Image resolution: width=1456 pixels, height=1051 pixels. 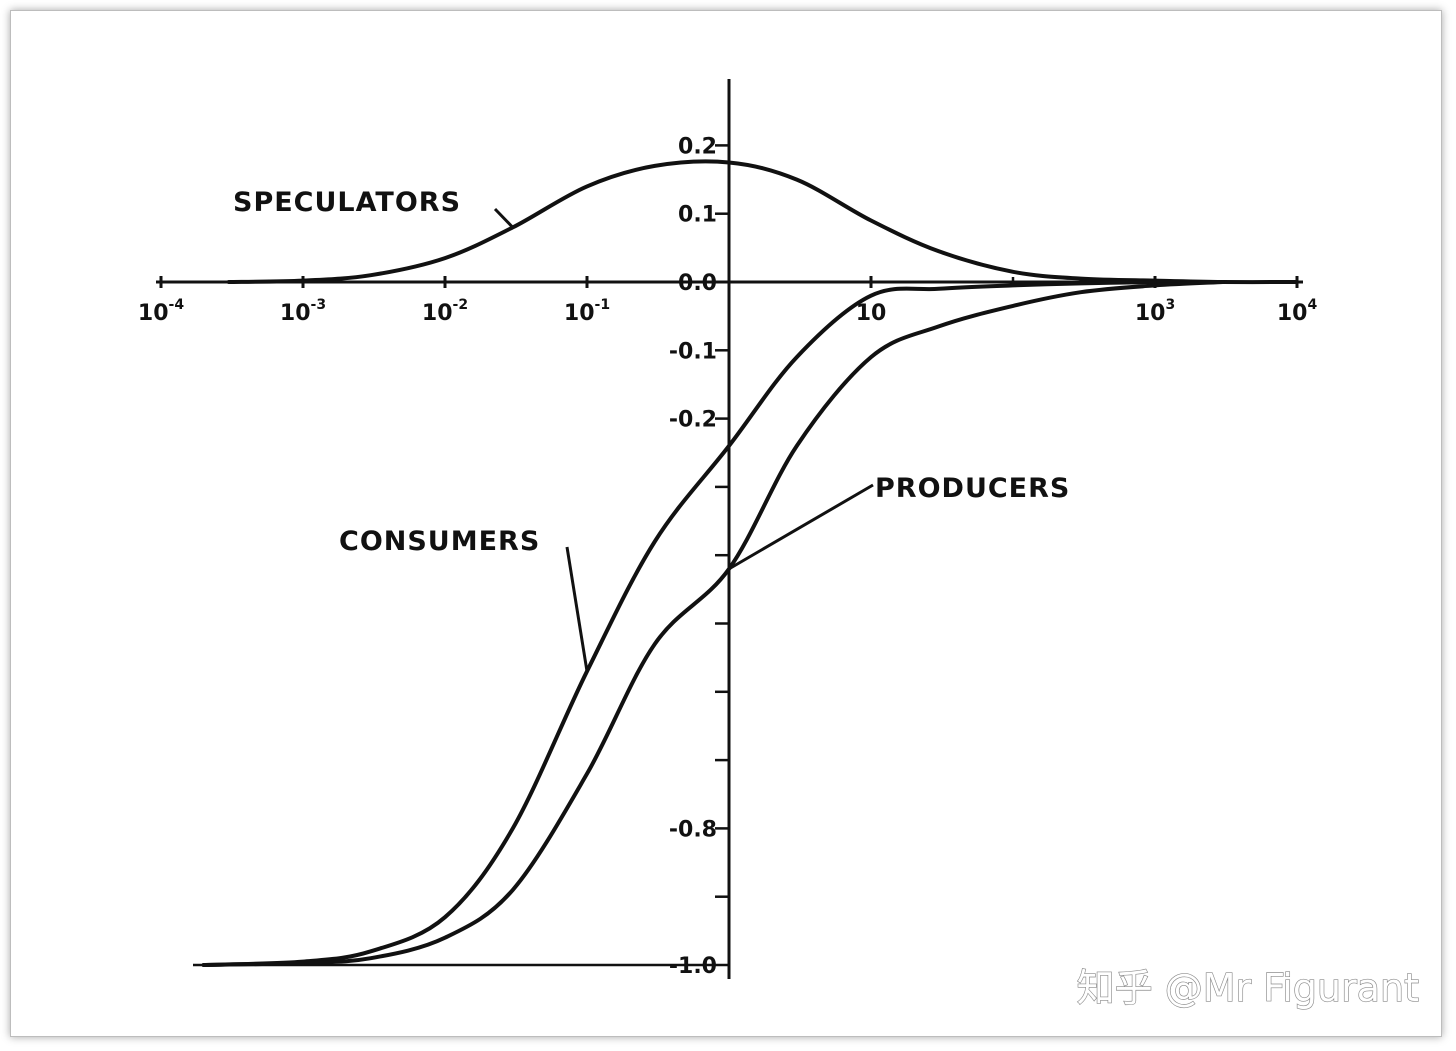 What do you see at coordinates (587, 311) in the screenshot?
I see `x-tick-label: 10⁻¹` at bounding box center [587, 311].